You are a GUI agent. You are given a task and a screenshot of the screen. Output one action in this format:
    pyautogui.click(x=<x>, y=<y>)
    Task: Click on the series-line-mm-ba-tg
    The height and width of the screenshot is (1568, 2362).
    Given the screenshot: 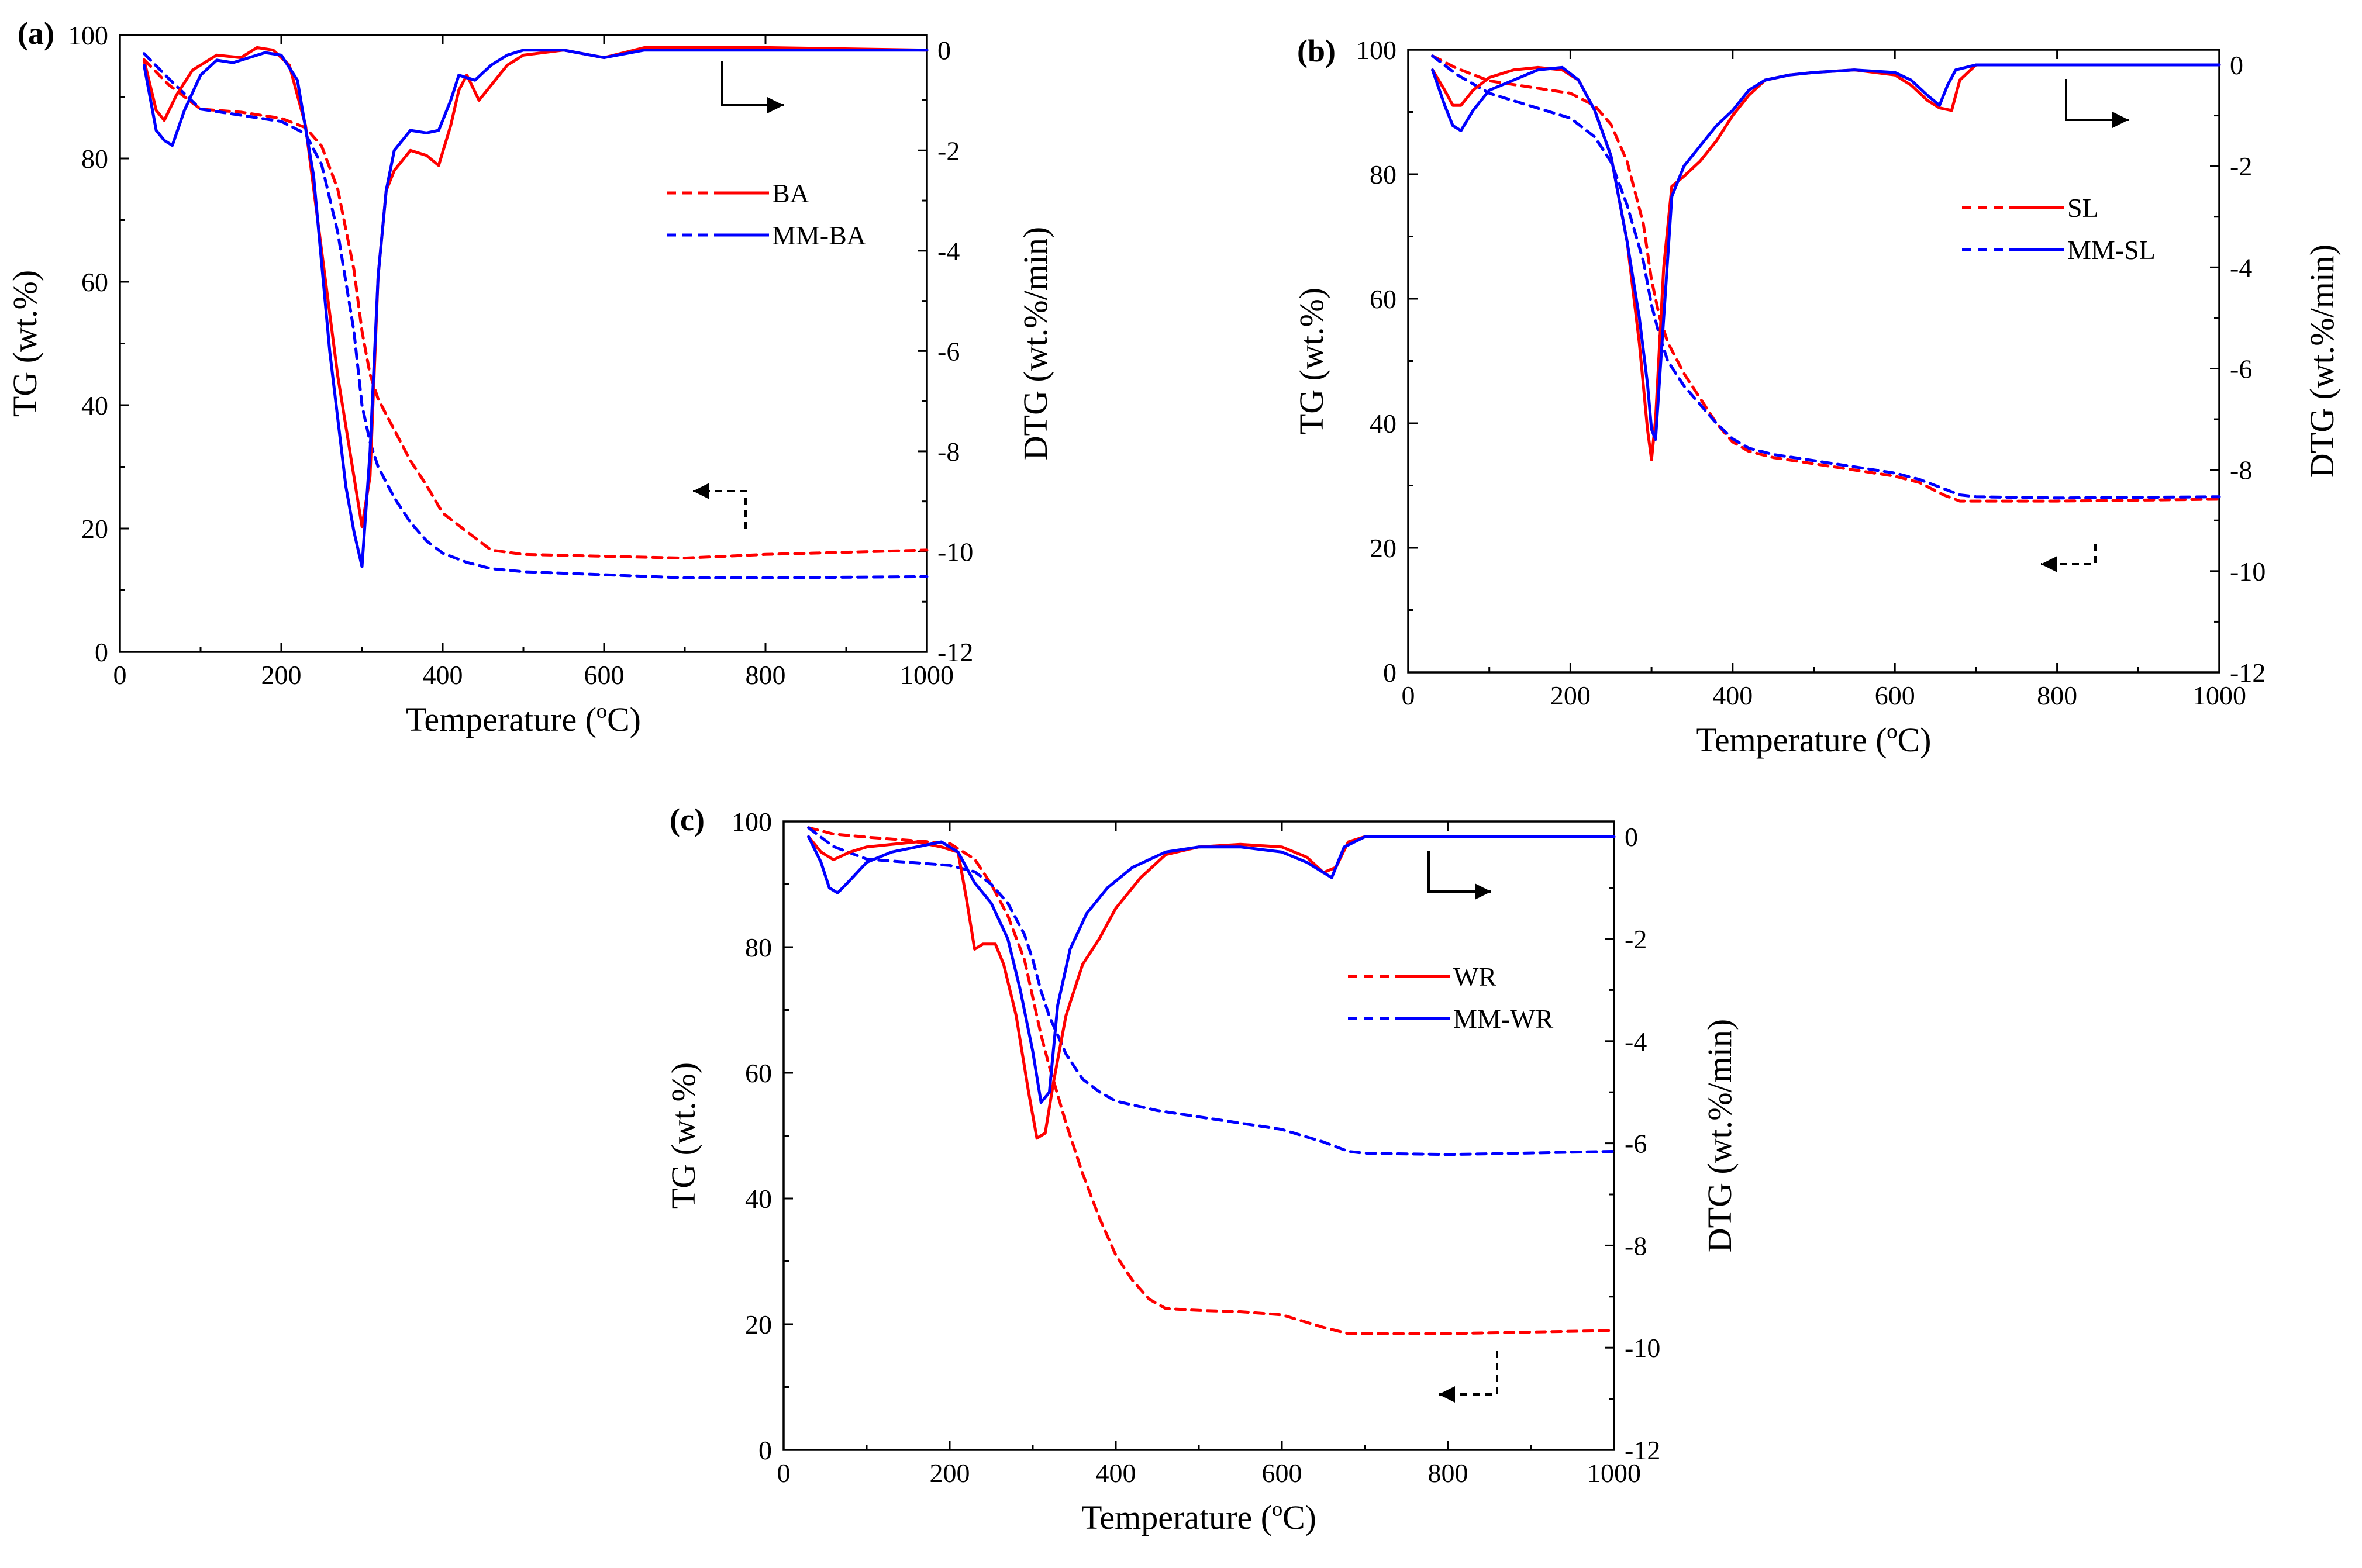 What is the action you would take?
    pyautogui.click(x=535, y=316)
    